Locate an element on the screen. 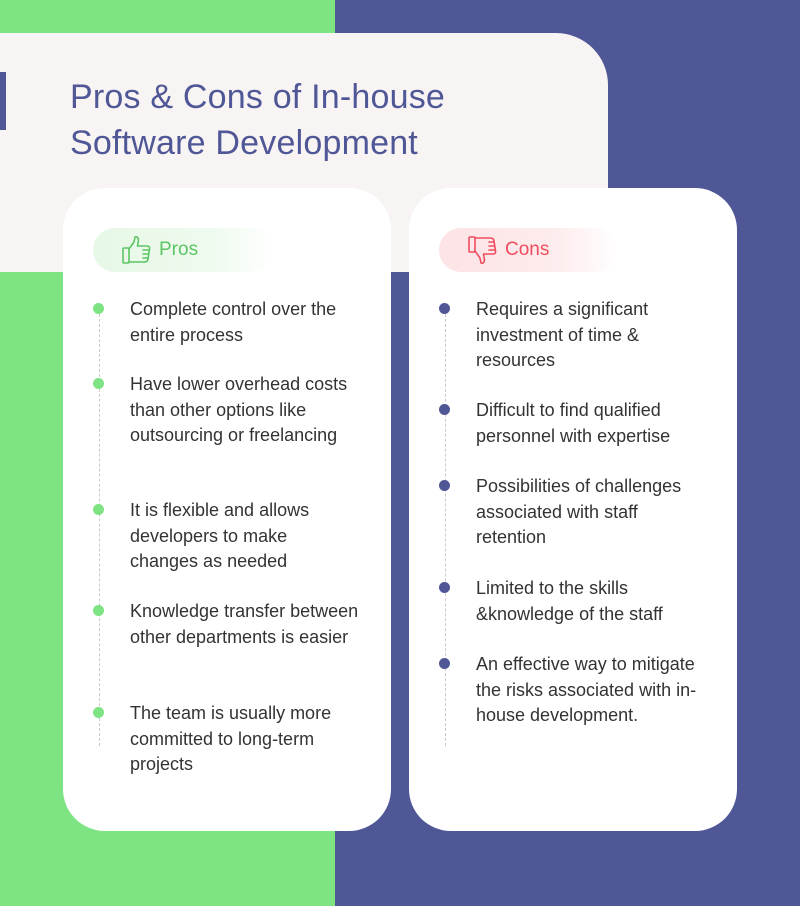  pros-label: Pros is located at coordinates (179, 249).